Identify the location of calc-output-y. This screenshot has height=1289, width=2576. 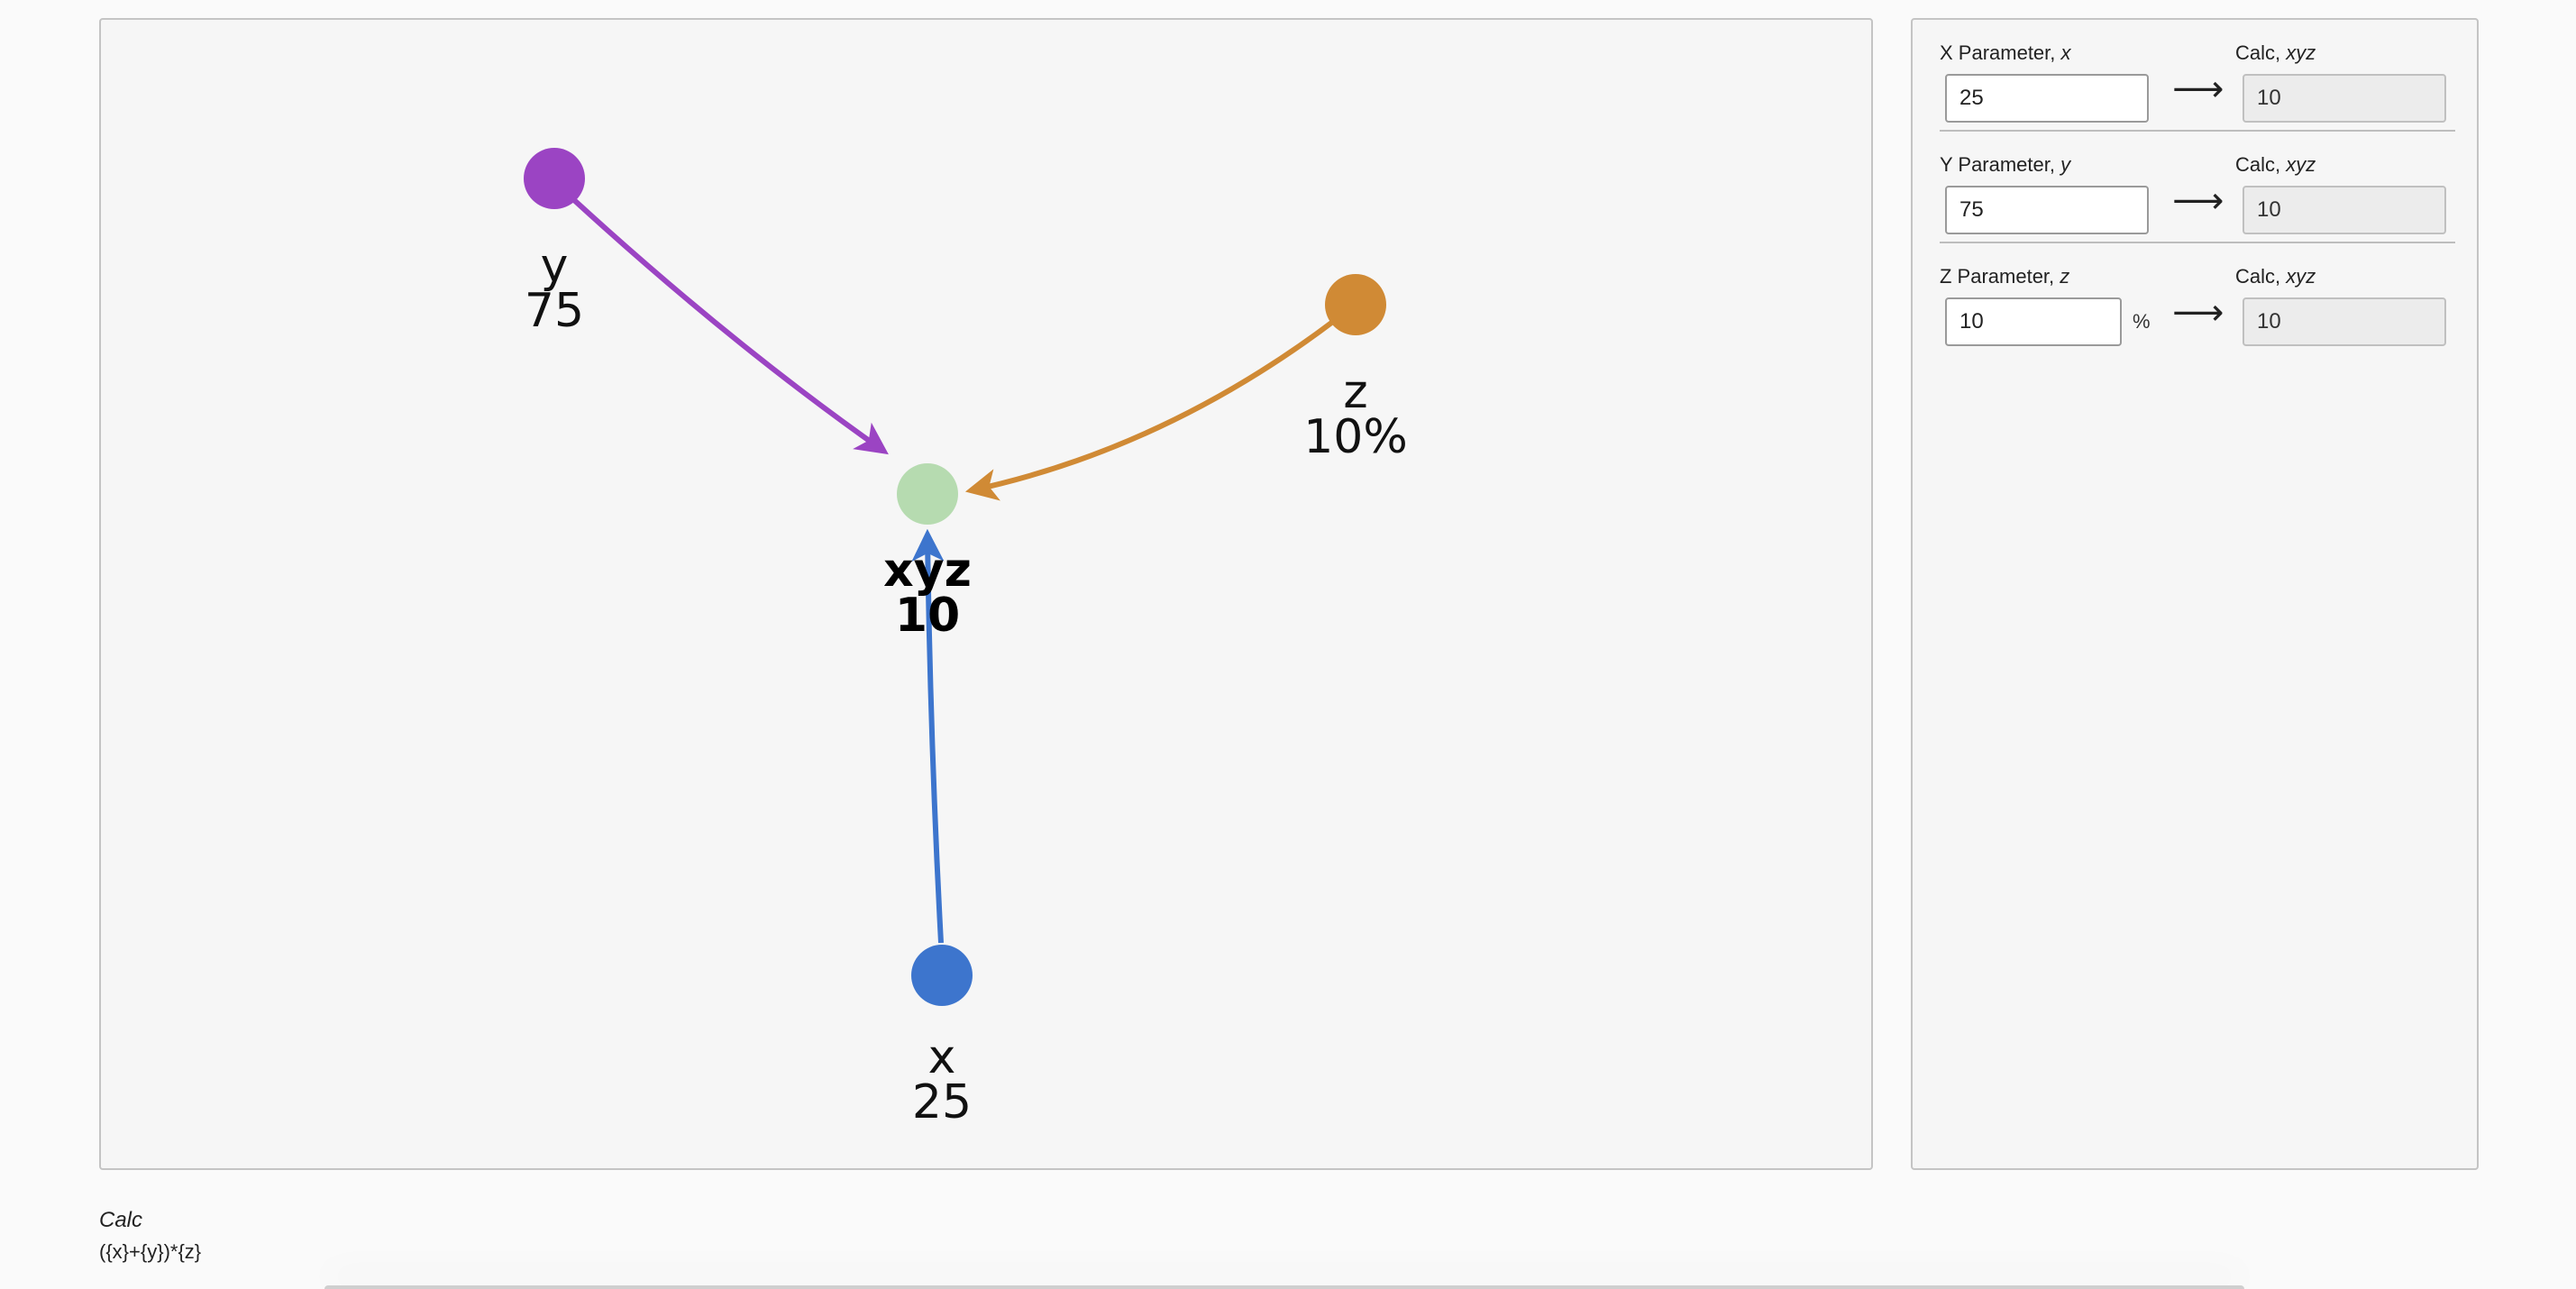
(2344, 210).